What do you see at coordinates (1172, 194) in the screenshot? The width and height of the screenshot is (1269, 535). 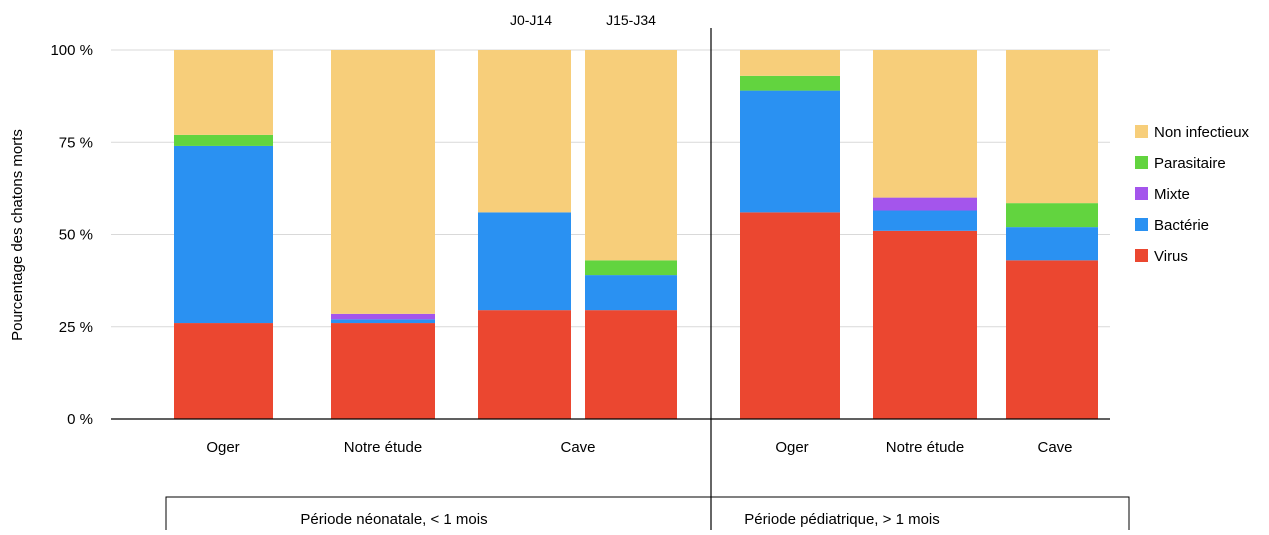 I see `legend-label: Mixte` at bounding box center [1172, 194].